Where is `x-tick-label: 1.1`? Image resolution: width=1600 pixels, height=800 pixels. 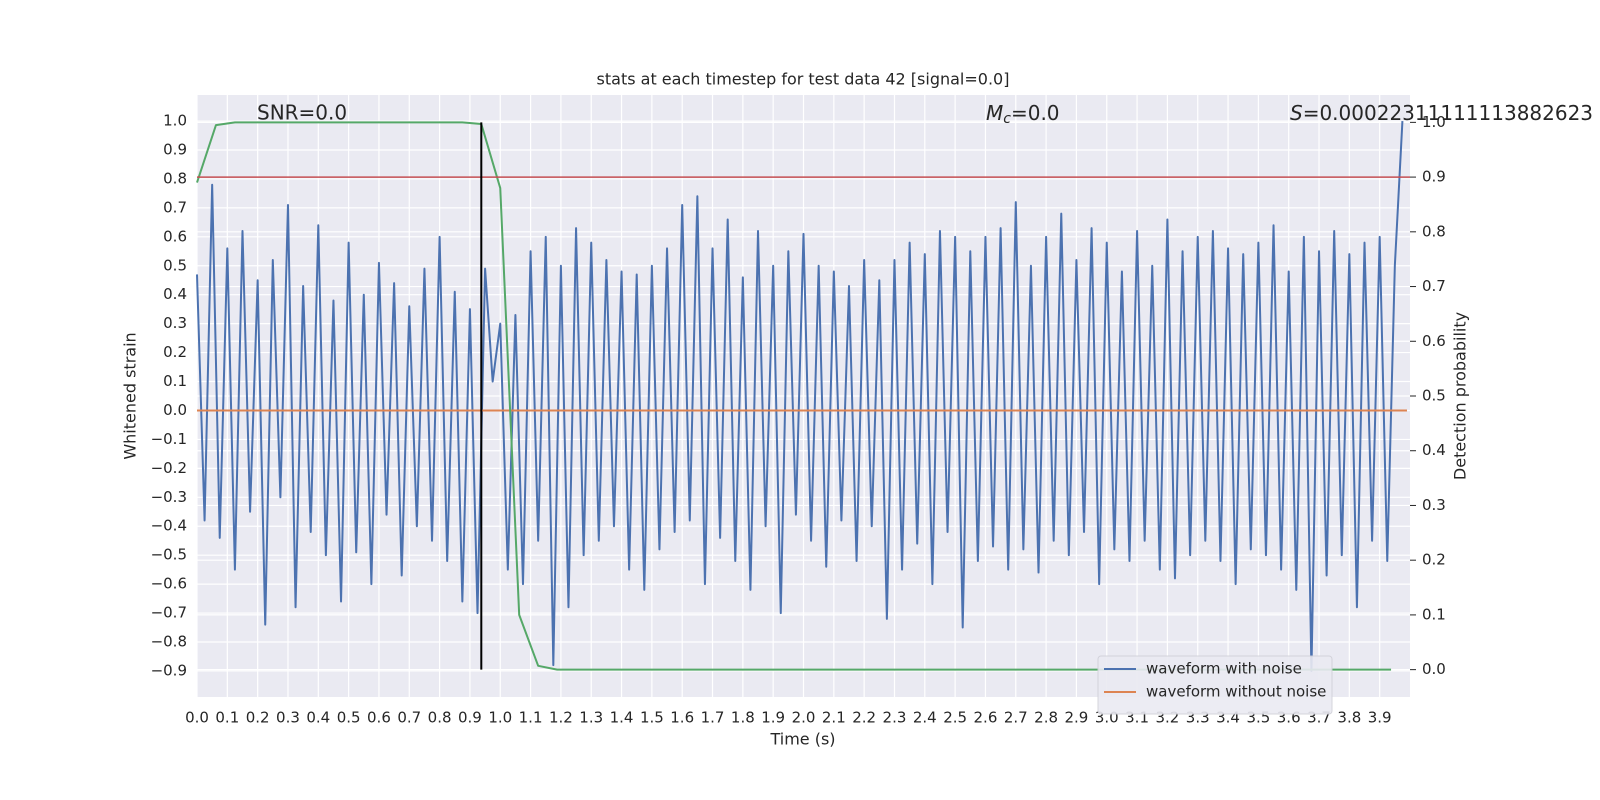
x-tick-label: 1.1 is located at coordinates (531, 718).